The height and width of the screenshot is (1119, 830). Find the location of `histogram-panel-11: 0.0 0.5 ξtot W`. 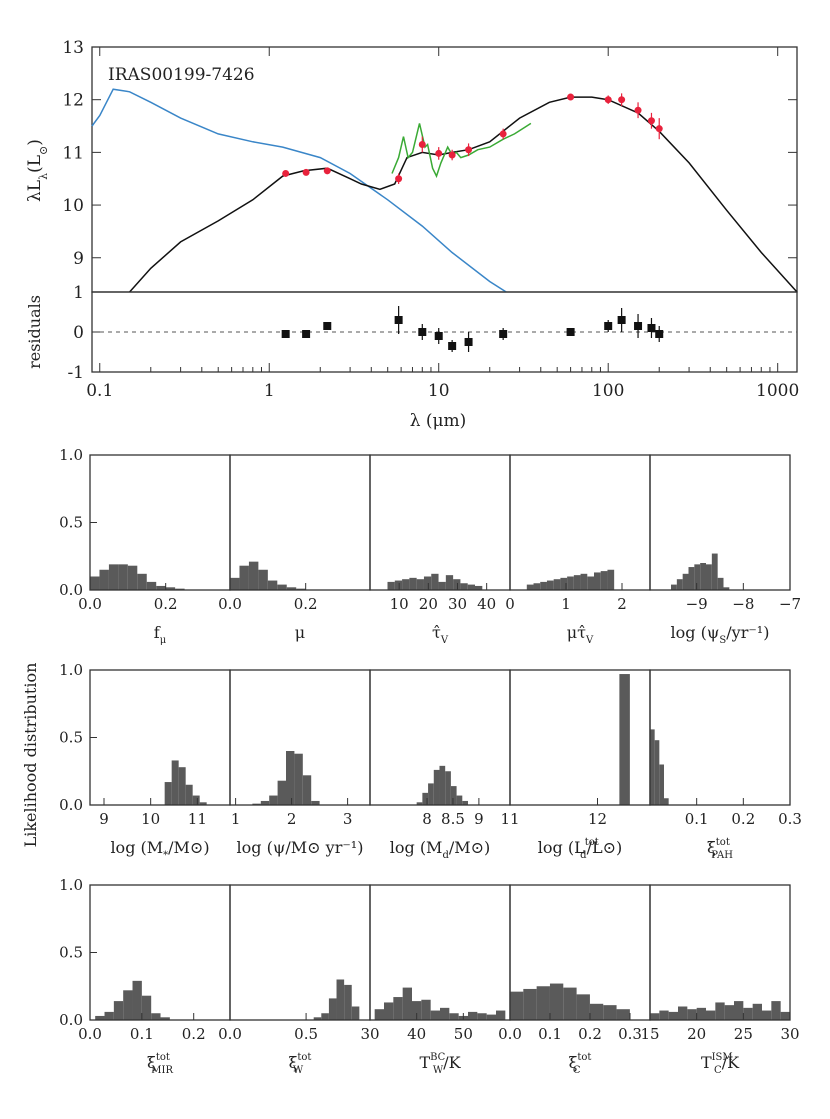

histogram-panel-11: 0.0 0.5 ξtot W is located at coordinates (294, 980).